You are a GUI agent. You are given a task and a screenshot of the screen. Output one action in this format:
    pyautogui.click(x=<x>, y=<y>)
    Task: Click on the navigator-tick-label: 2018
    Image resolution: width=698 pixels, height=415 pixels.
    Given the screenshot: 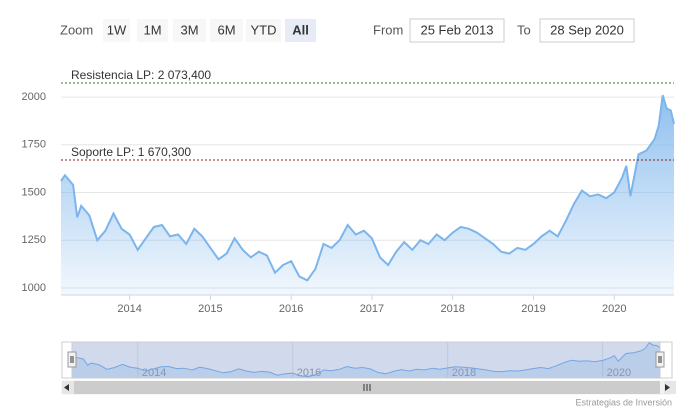 What is the action you would take?
    pyautogui.click(x=464, y=373)
    